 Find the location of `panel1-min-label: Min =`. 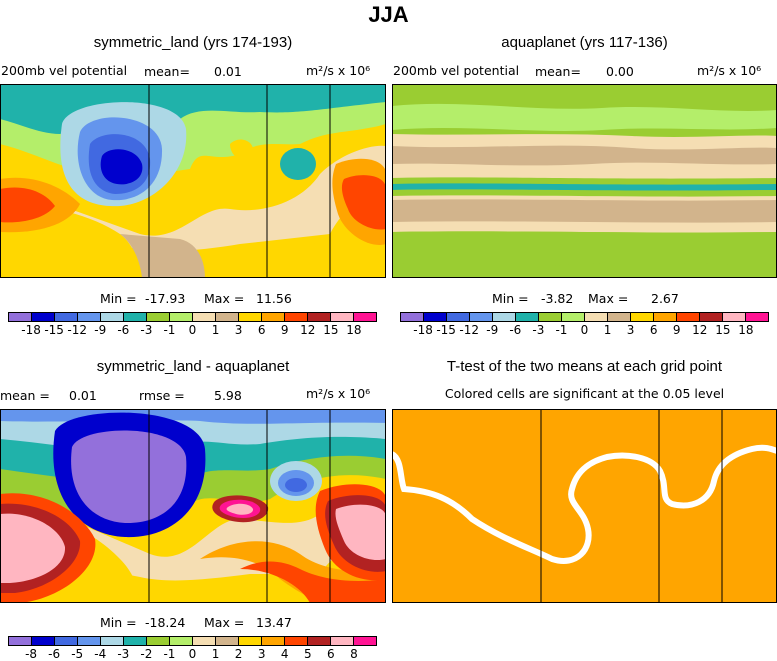

panel1-min-label: Min = is located at coordinates (118, 298).